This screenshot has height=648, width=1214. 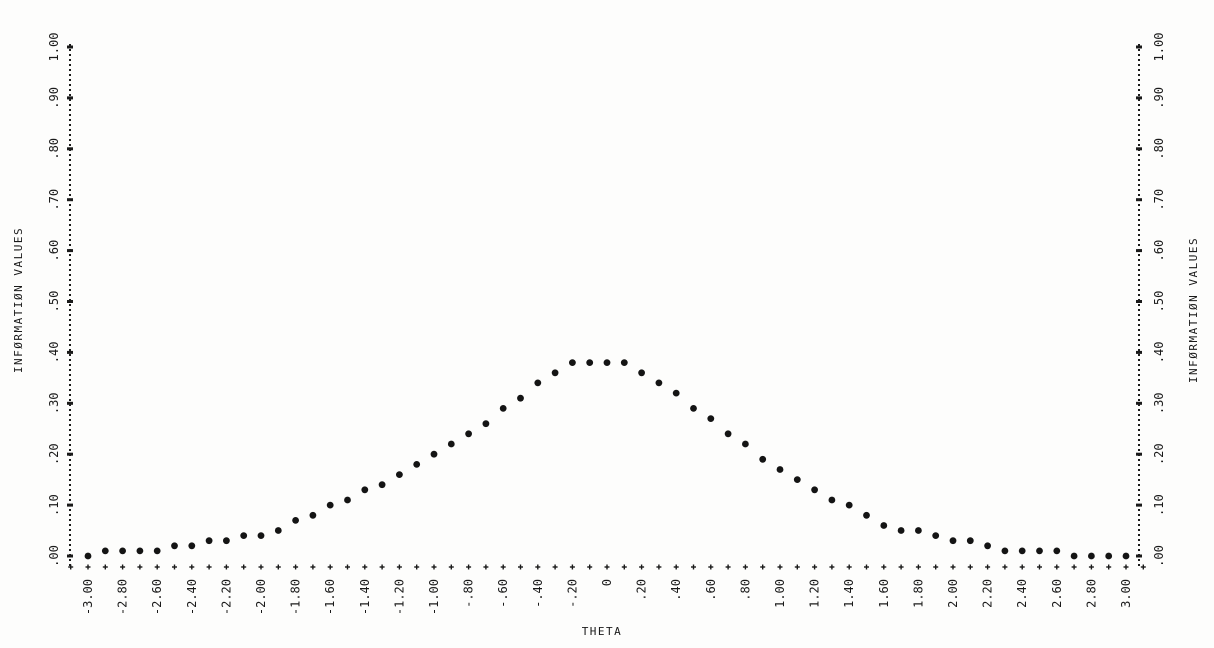 What do you see at coordinates (469, 593) in the screenshot?
I see `x-tick-label: -.80` at bounding box center [469, 593].